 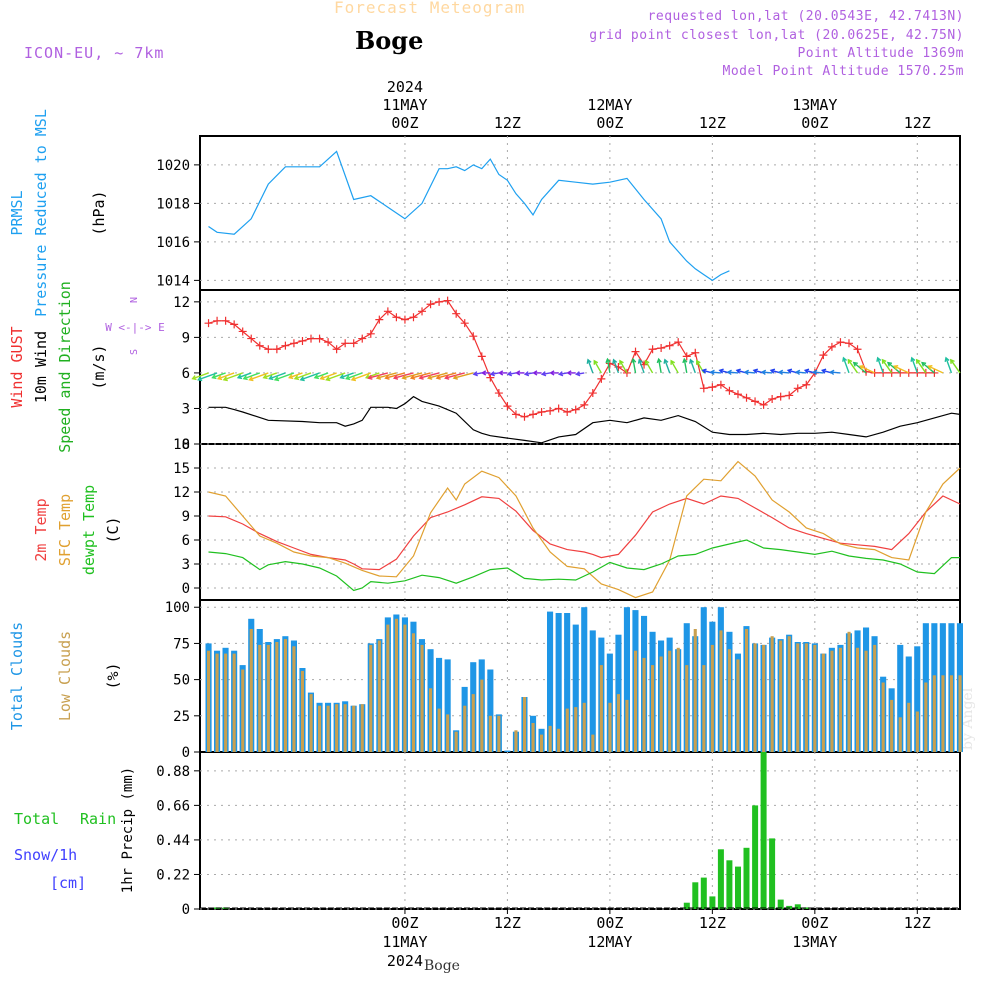 What do you see at coordinates (880, 53) in the screenshot?
I see `point-altitude: Point Altitude 1369m` at bounding box center [880, 53].